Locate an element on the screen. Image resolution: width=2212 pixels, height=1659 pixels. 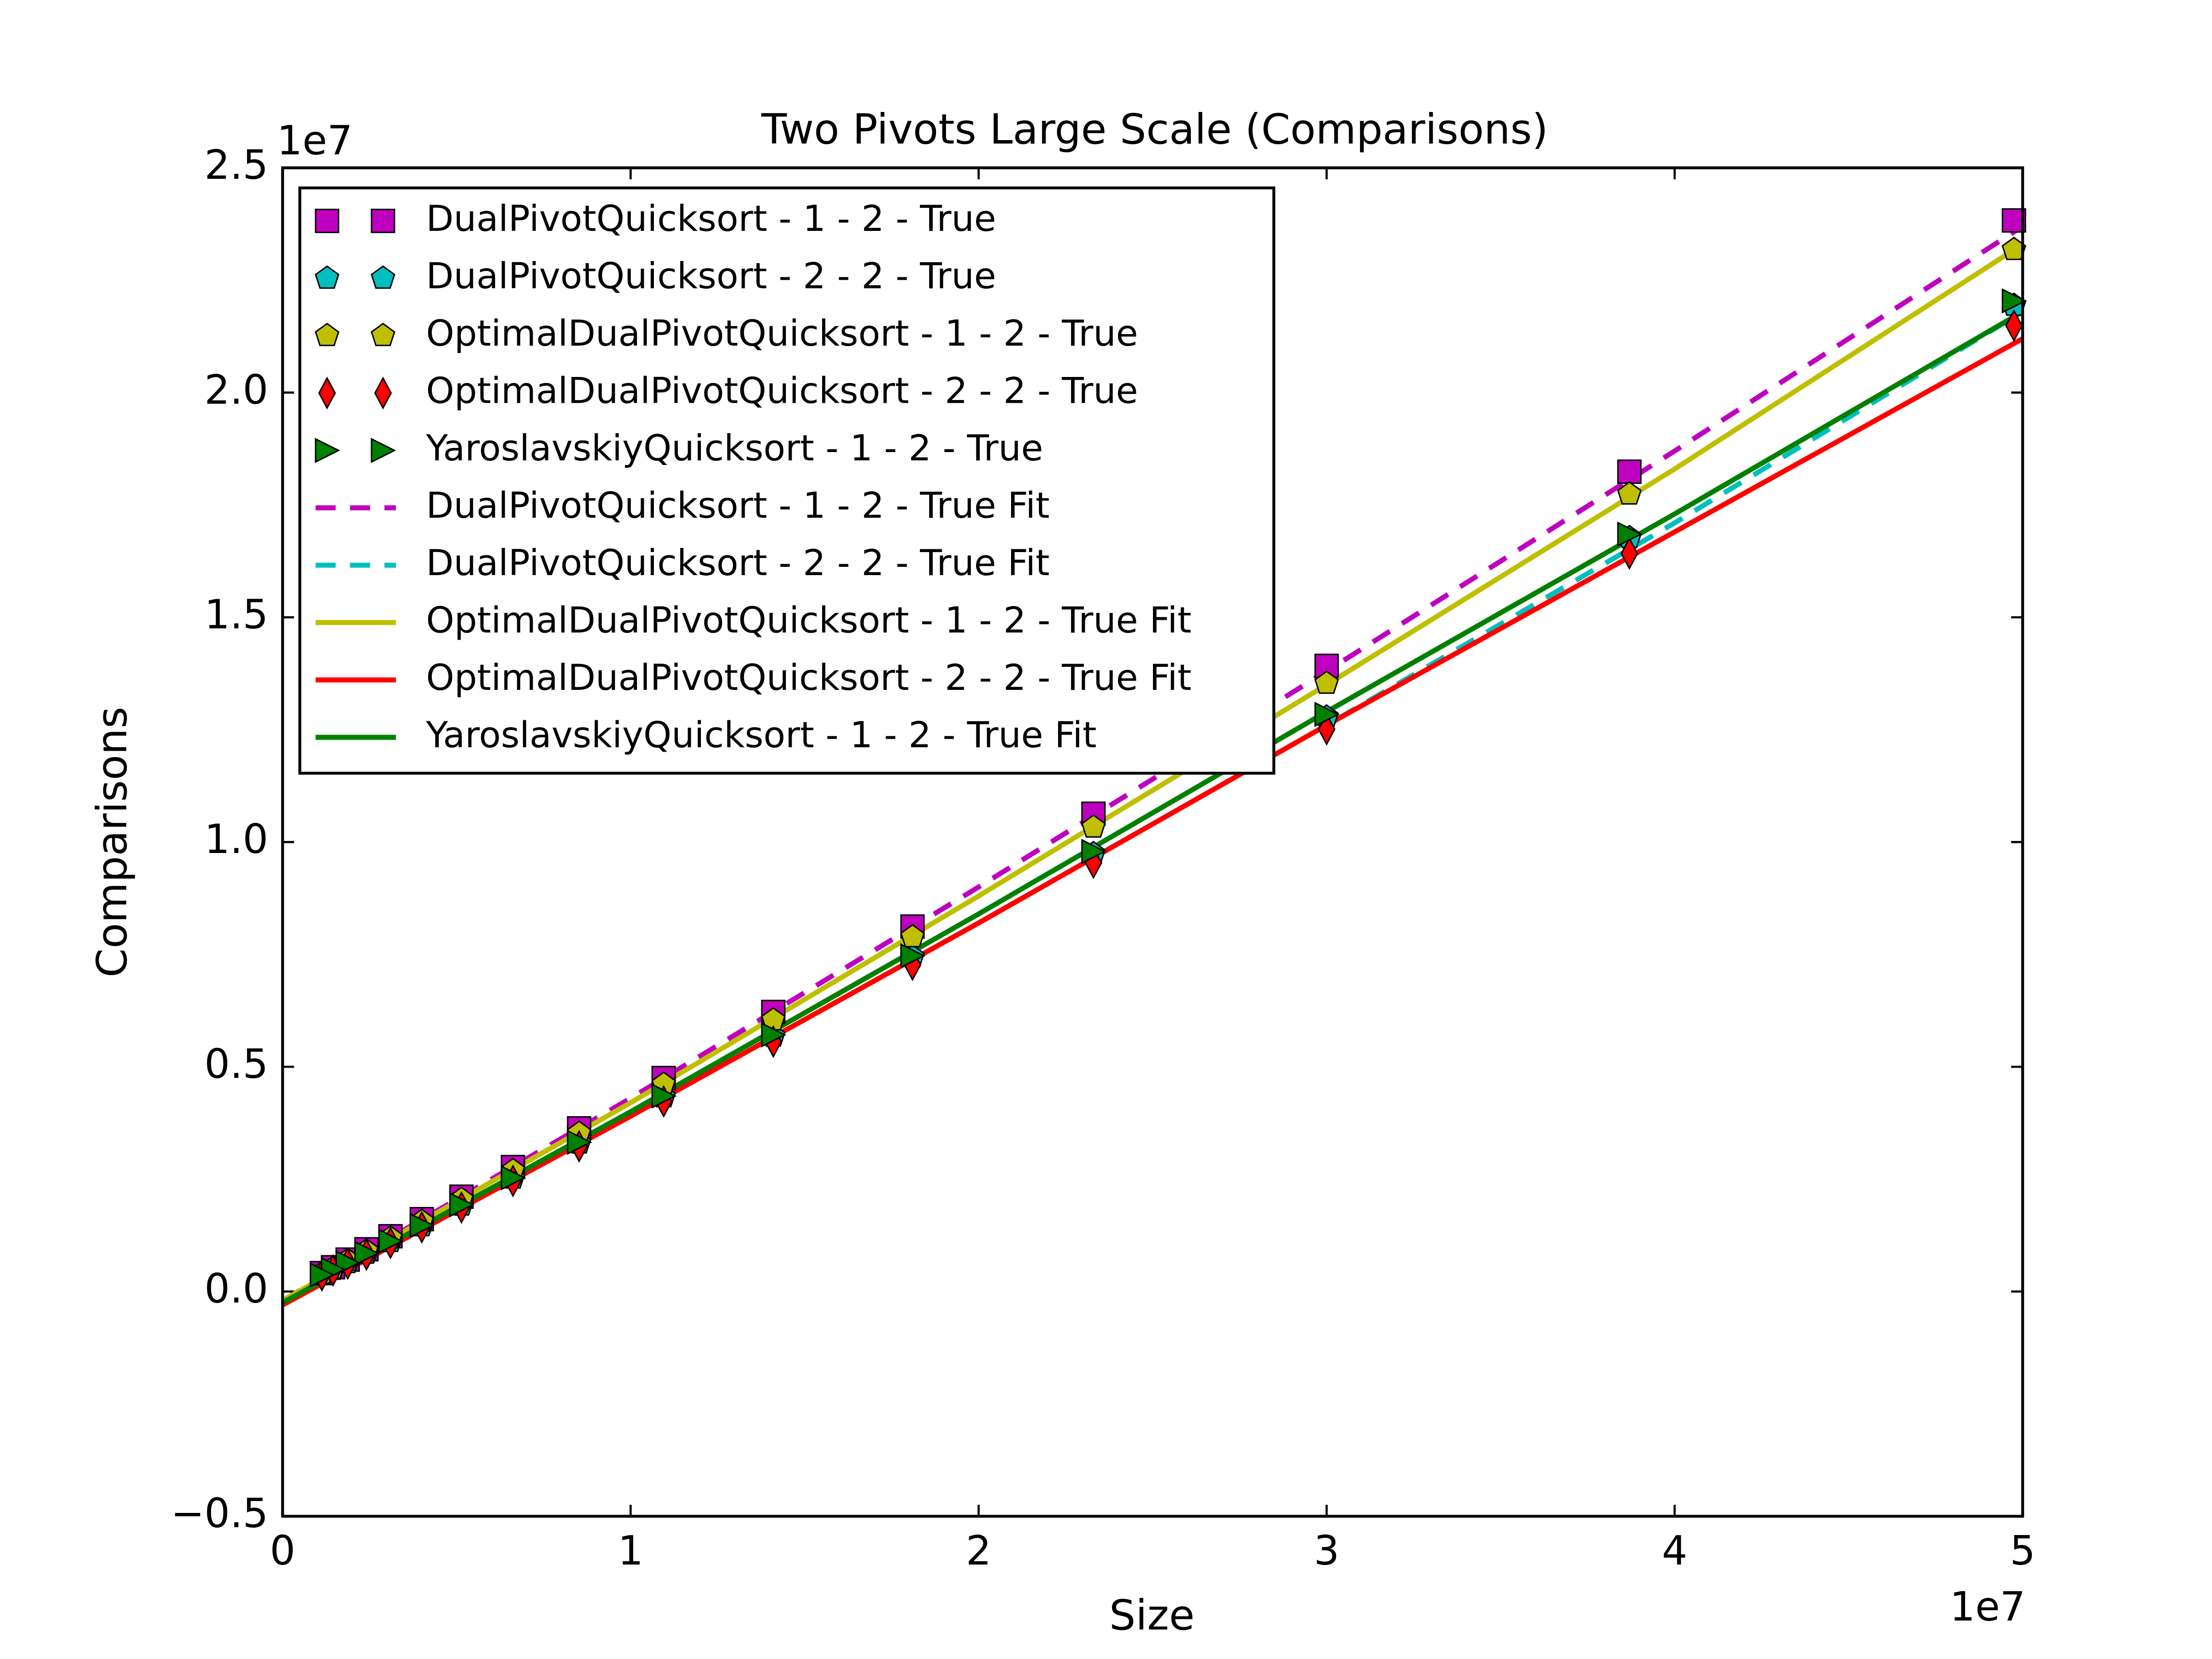
y-tick-label: 0.5 is located at coordinates (237, 1064).